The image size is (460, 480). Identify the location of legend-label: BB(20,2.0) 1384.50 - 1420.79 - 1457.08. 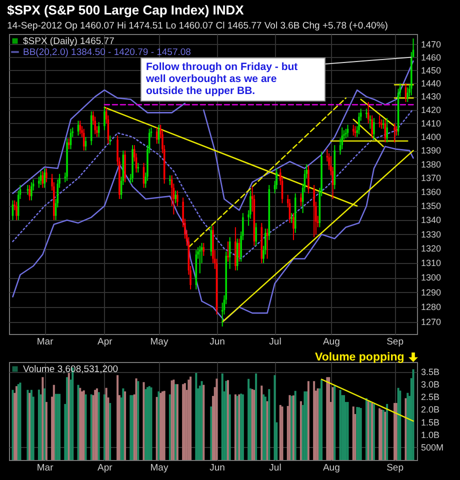
(107, 52).